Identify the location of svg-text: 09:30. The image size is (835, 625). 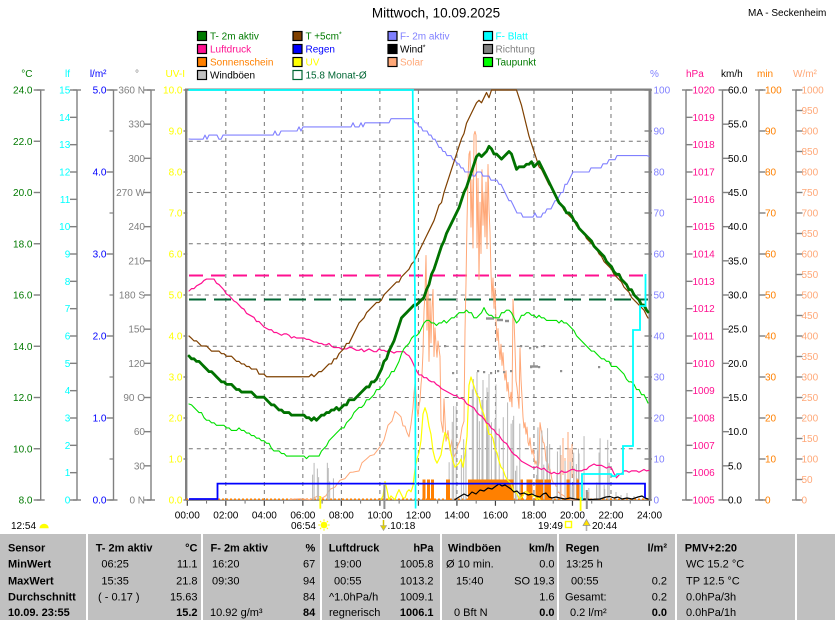
(226, 581).